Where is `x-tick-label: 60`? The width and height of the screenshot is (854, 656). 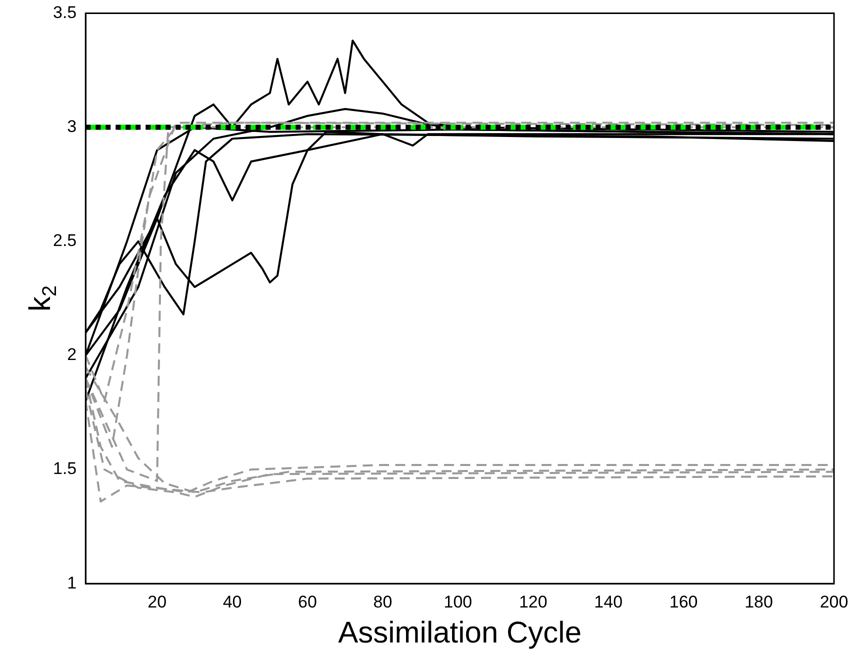 x-tick-label: 60 is located at coordinates (307, 602).